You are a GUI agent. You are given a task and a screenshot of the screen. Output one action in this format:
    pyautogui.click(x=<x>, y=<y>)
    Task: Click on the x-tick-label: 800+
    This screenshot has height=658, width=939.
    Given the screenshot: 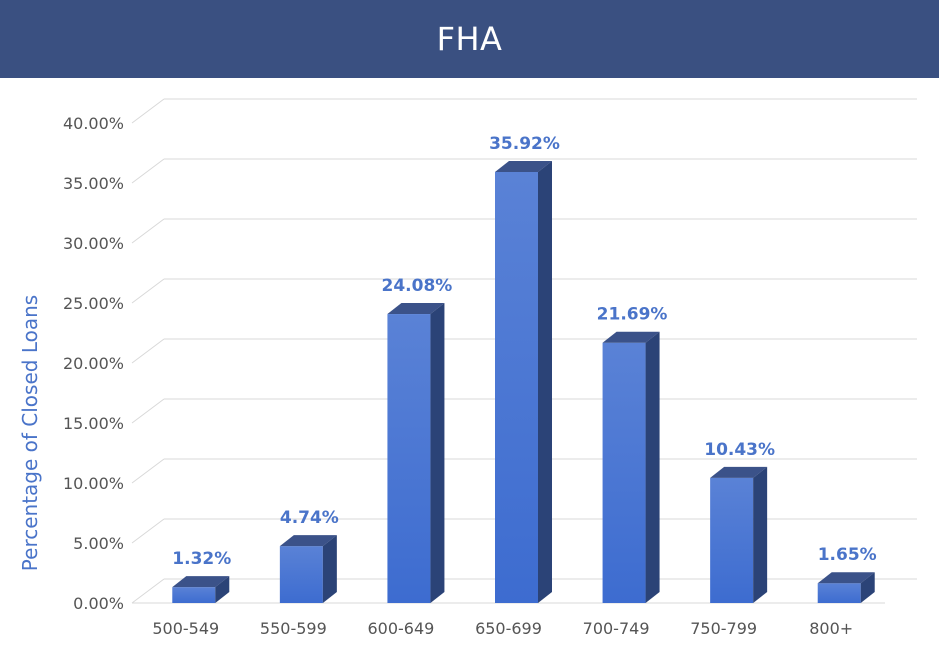 What is the action you would take?
    pyautogui.click(x=831, y=628)
    